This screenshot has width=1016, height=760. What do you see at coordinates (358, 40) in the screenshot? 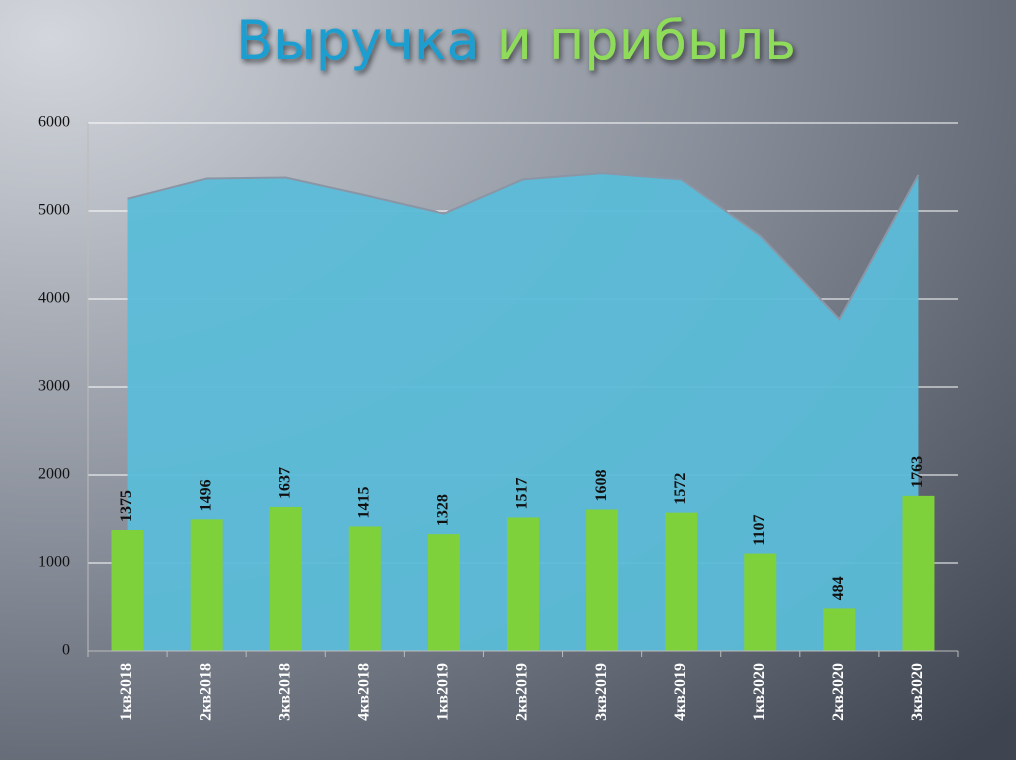
I see `title-part: Выручка` at bounding box center [358, 40].